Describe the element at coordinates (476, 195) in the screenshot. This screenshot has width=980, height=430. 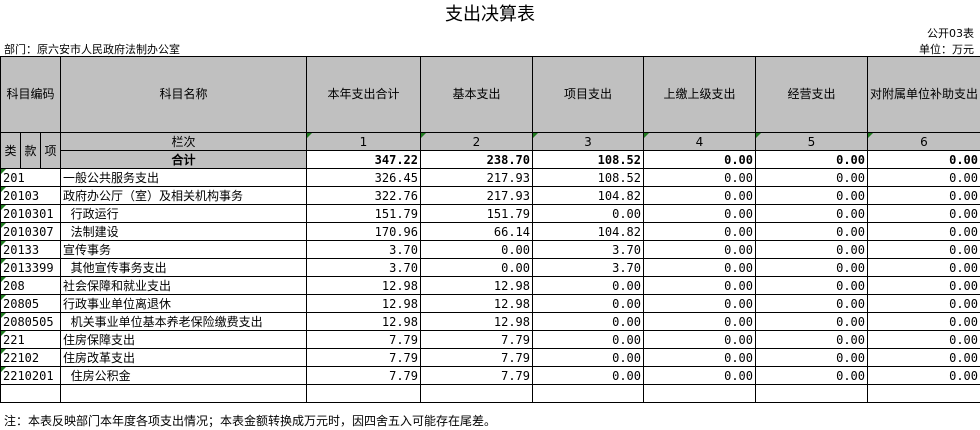
I see `amount-cell: 217.93` at that location.